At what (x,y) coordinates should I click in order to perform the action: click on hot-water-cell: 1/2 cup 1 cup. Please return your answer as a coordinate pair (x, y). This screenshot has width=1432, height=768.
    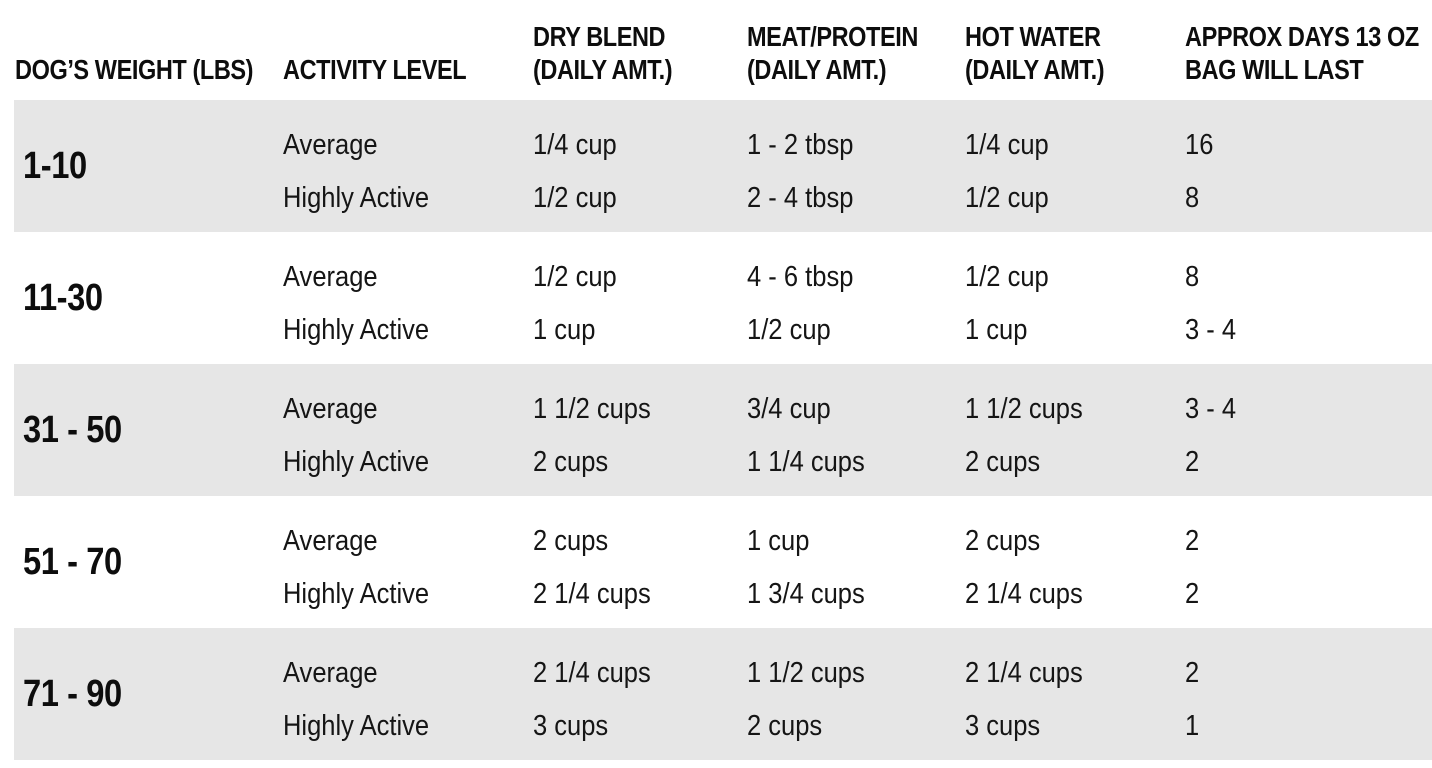
    Looking at the image, I should click on (1075, 303).